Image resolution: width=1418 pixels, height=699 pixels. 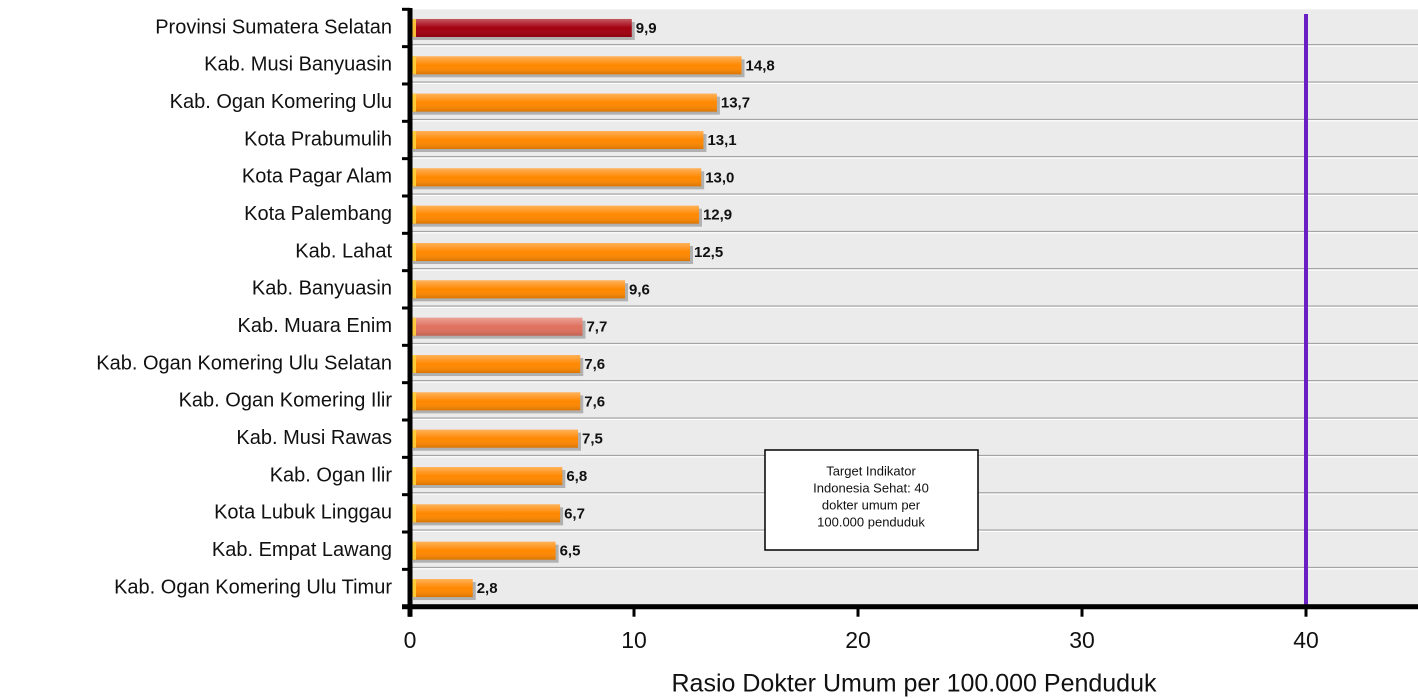 I want to click on category-label: Kab. Muara Enim, so click(x=314, y=326).